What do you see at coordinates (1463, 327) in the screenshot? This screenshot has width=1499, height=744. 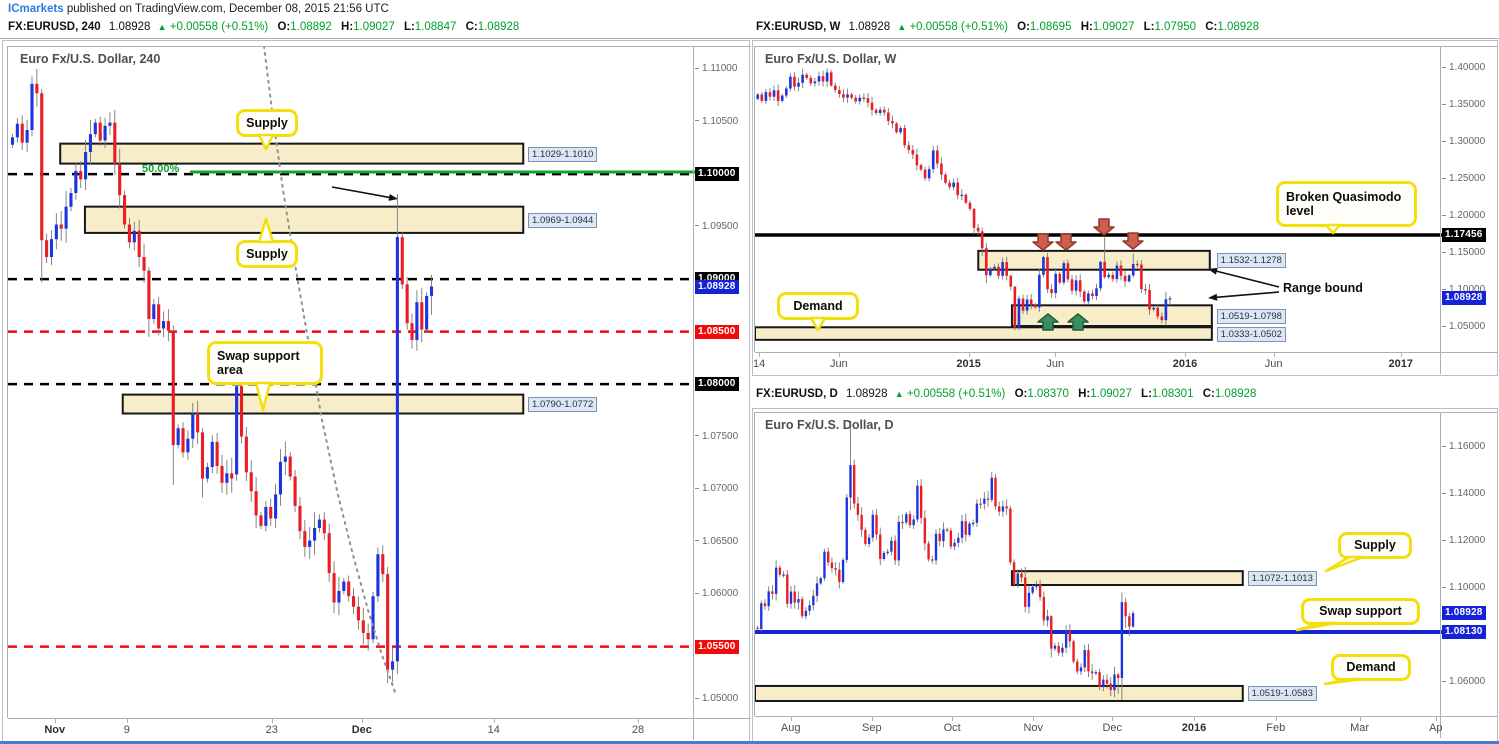 I see `price-tick: 1.05000` at bounding box center [1463, 327].